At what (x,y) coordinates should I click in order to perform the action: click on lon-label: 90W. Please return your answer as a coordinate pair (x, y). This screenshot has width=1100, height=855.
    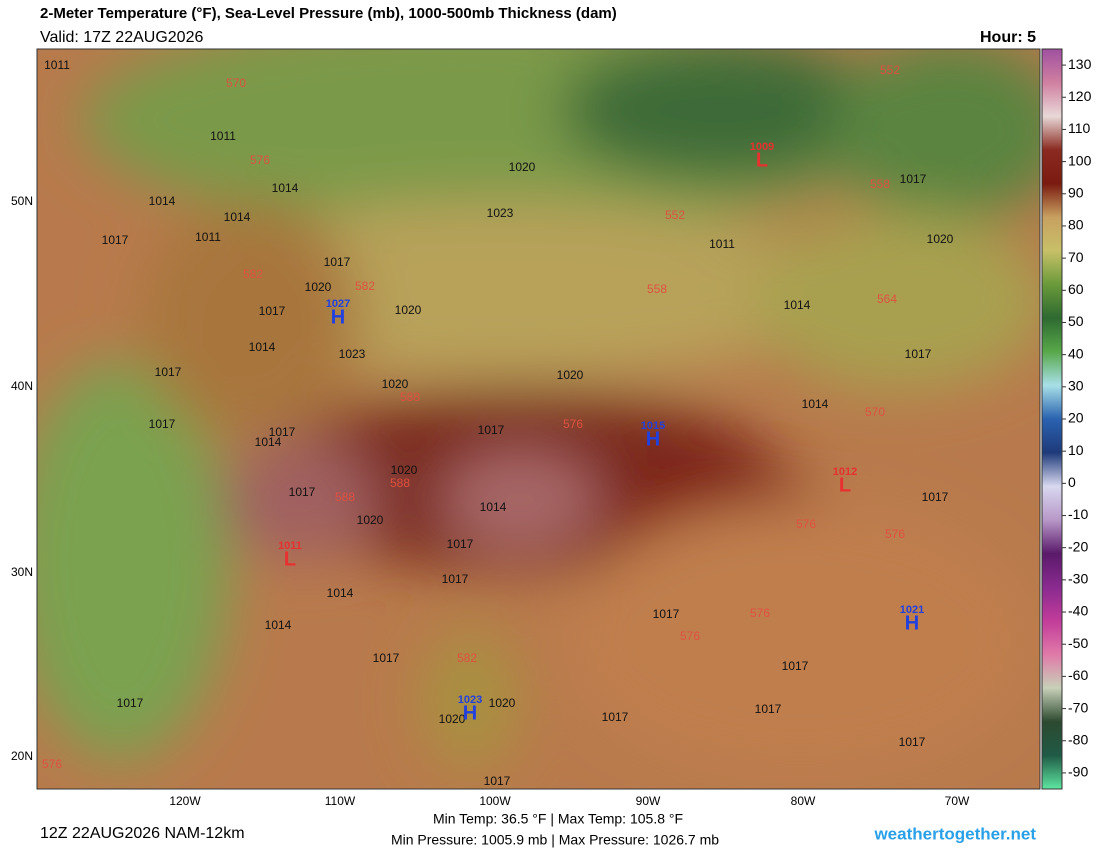
    Looking at the image, I should click on (648, 801).